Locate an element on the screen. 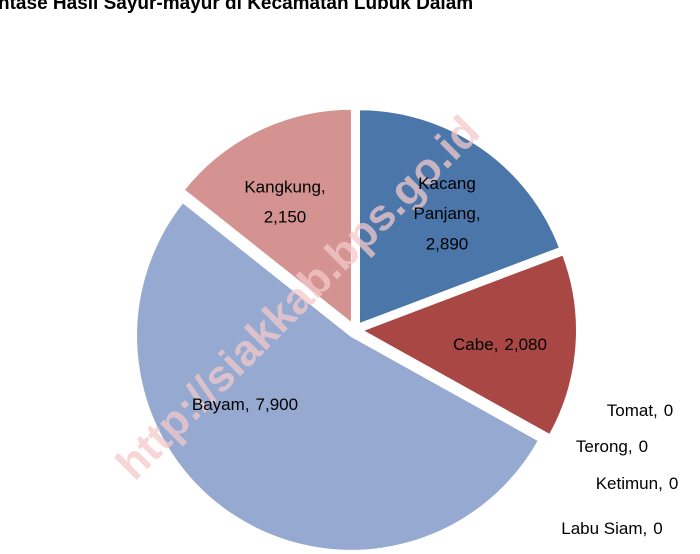 This screenshot has width=700, height=554. data-label: 2,890 is located at coordinates (447, 243).